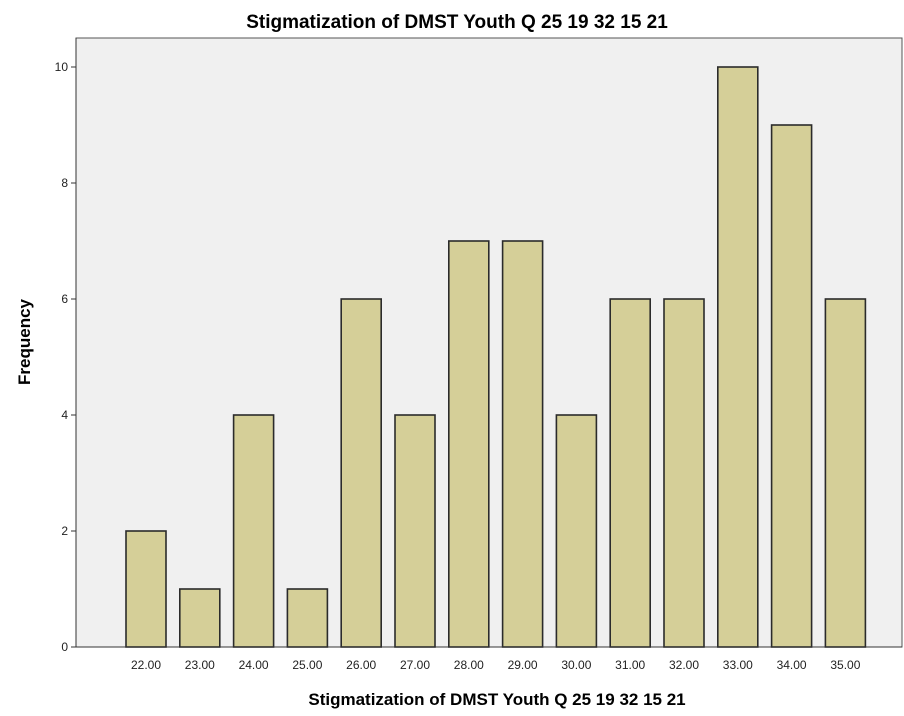  I want to click on x-tick-label-25.00: 25.00, so click(307, 665).